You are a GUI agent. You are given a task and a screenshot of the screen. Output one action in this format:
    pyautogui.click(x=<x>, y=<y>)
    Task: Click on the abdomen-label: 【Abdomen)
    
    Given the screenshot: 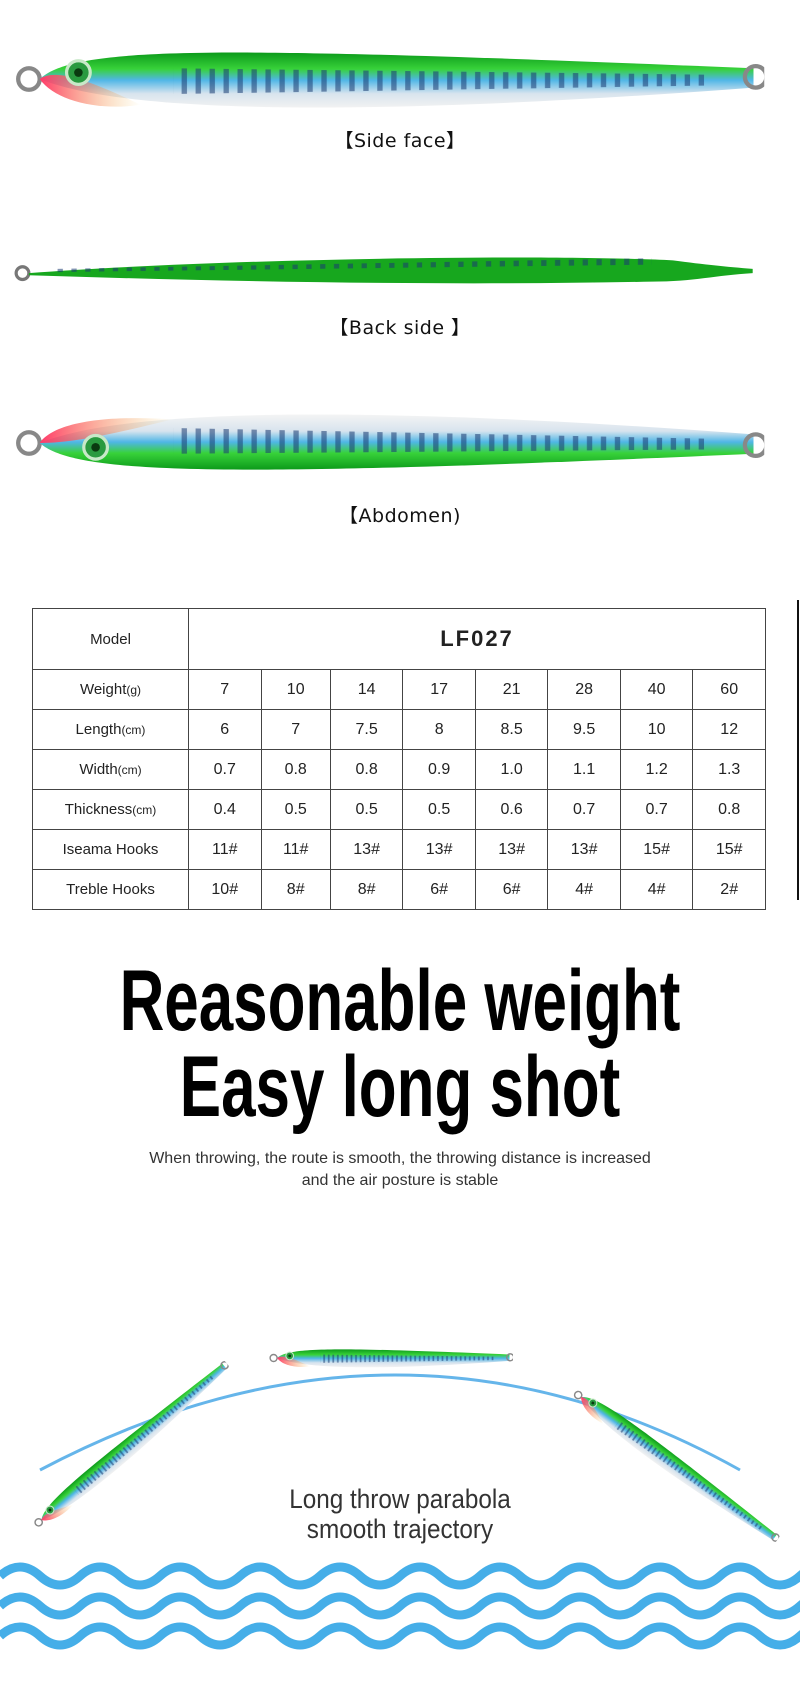 What is the action you would take?
    pyautogui.click(x=400, y=516)
    